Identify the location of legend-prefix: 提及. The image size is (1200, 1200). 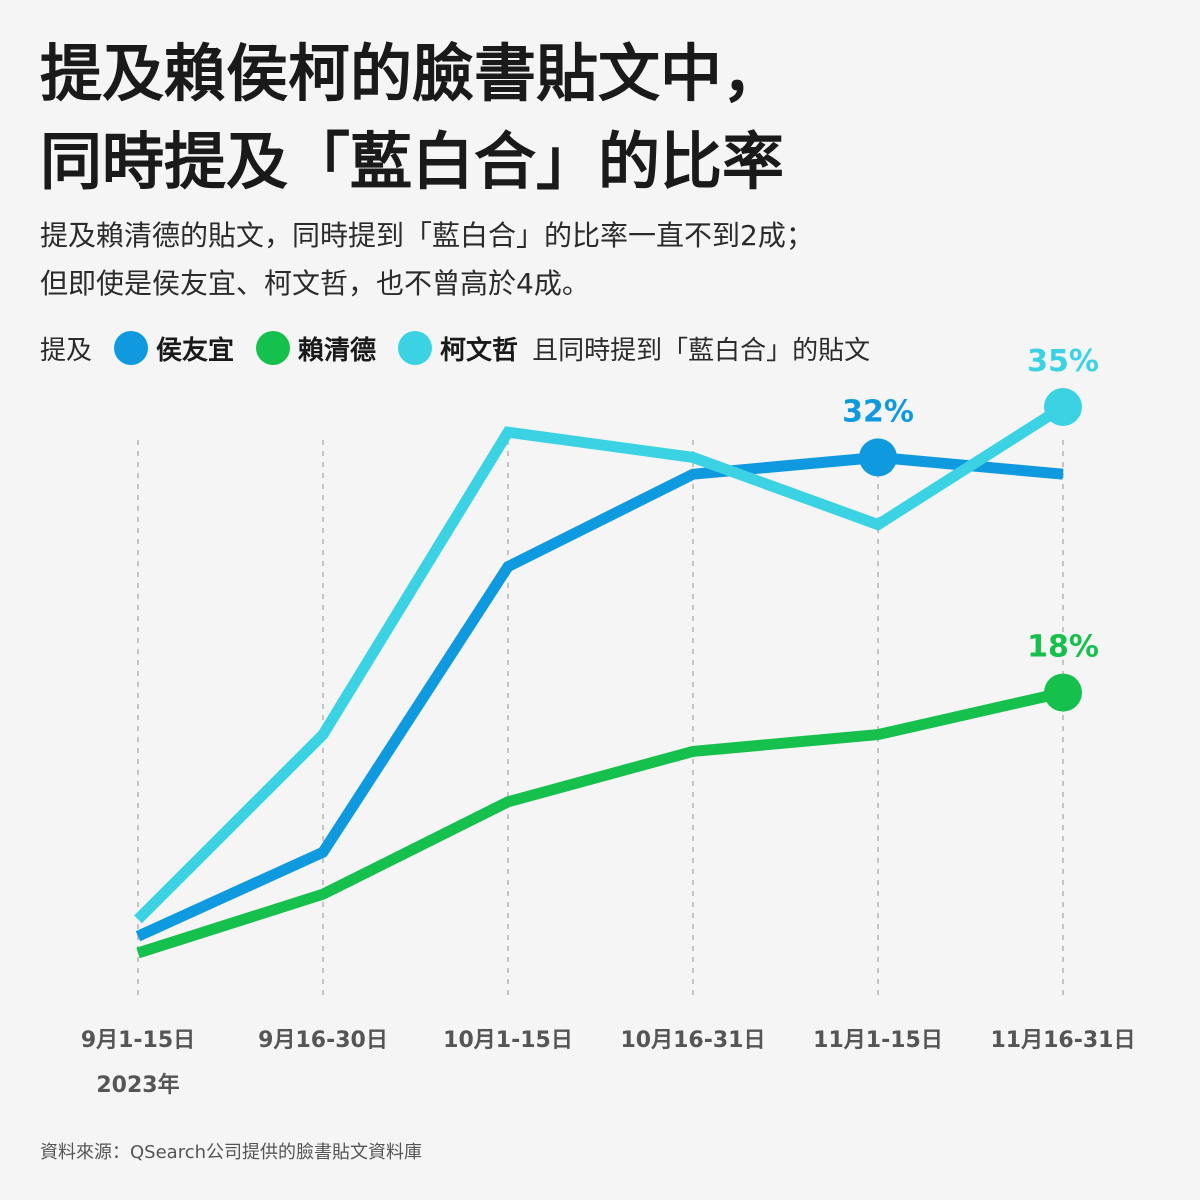
(66, 350).